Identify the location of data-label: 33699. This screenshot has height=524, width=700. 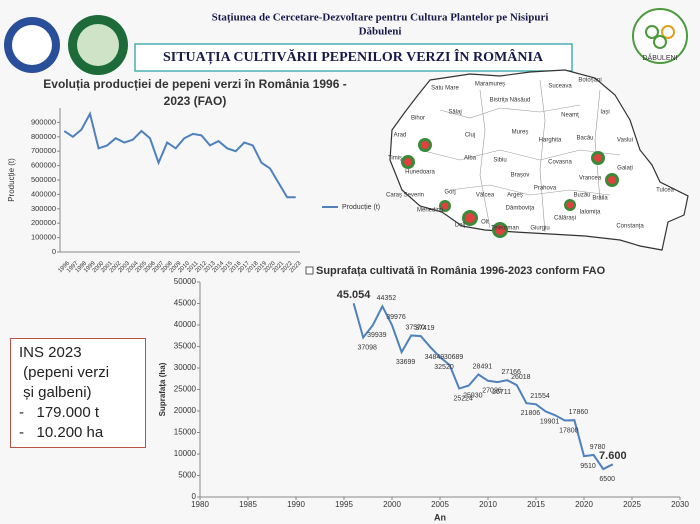
(406, 362).